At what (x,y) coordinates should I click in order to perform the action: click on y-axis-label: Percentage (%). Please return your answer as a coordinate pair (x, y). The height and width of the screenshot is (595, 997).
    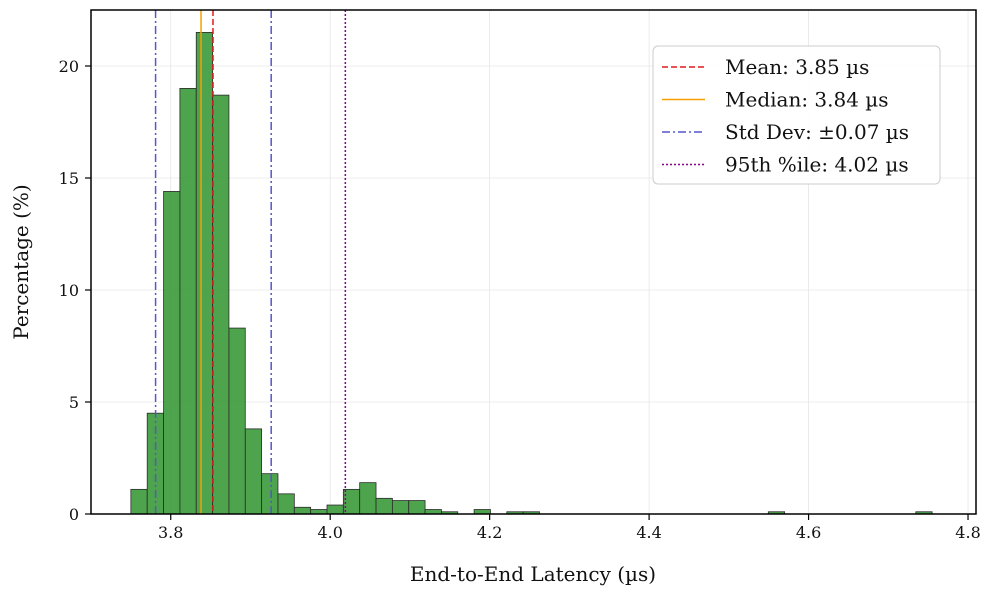
    Looking at the image, I should click on (21, 261).